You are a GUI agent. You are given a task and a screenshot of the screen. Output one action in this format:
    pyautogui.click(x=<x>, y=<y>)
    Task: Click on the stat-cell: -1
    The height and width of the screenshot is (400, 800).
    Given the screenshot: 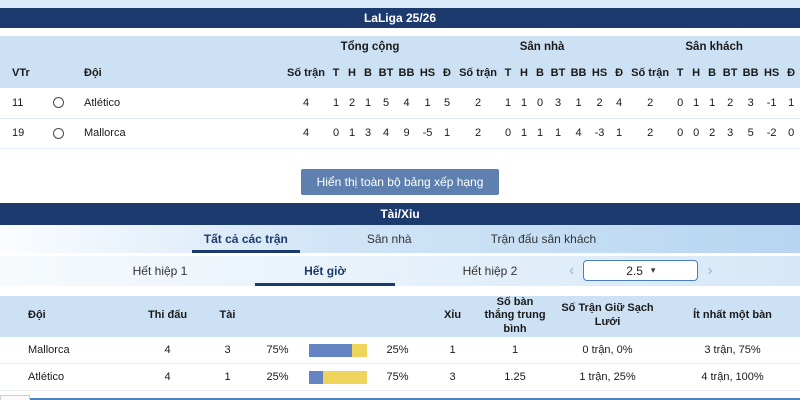 What is the action you would take?
    pyautogui.click(x=772, y=103)
    